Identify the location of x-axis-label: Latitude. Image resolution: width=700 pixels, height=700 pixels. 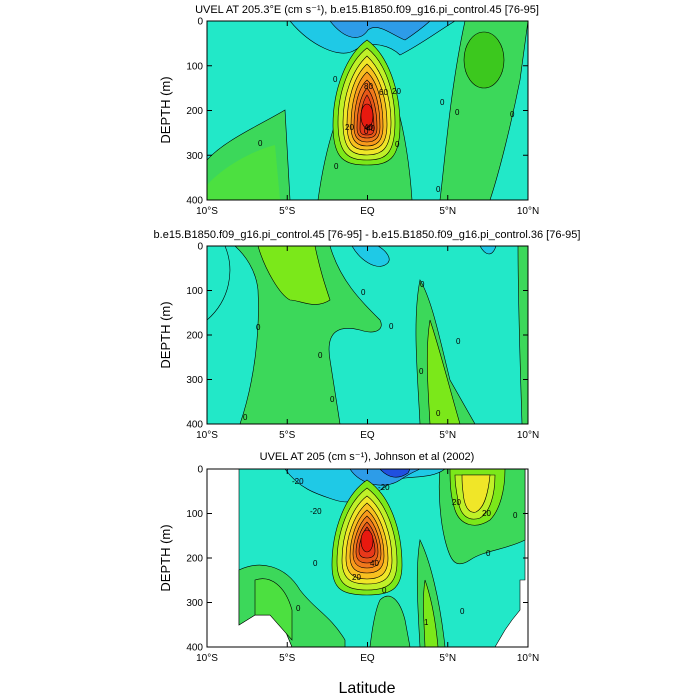
(367, 688).